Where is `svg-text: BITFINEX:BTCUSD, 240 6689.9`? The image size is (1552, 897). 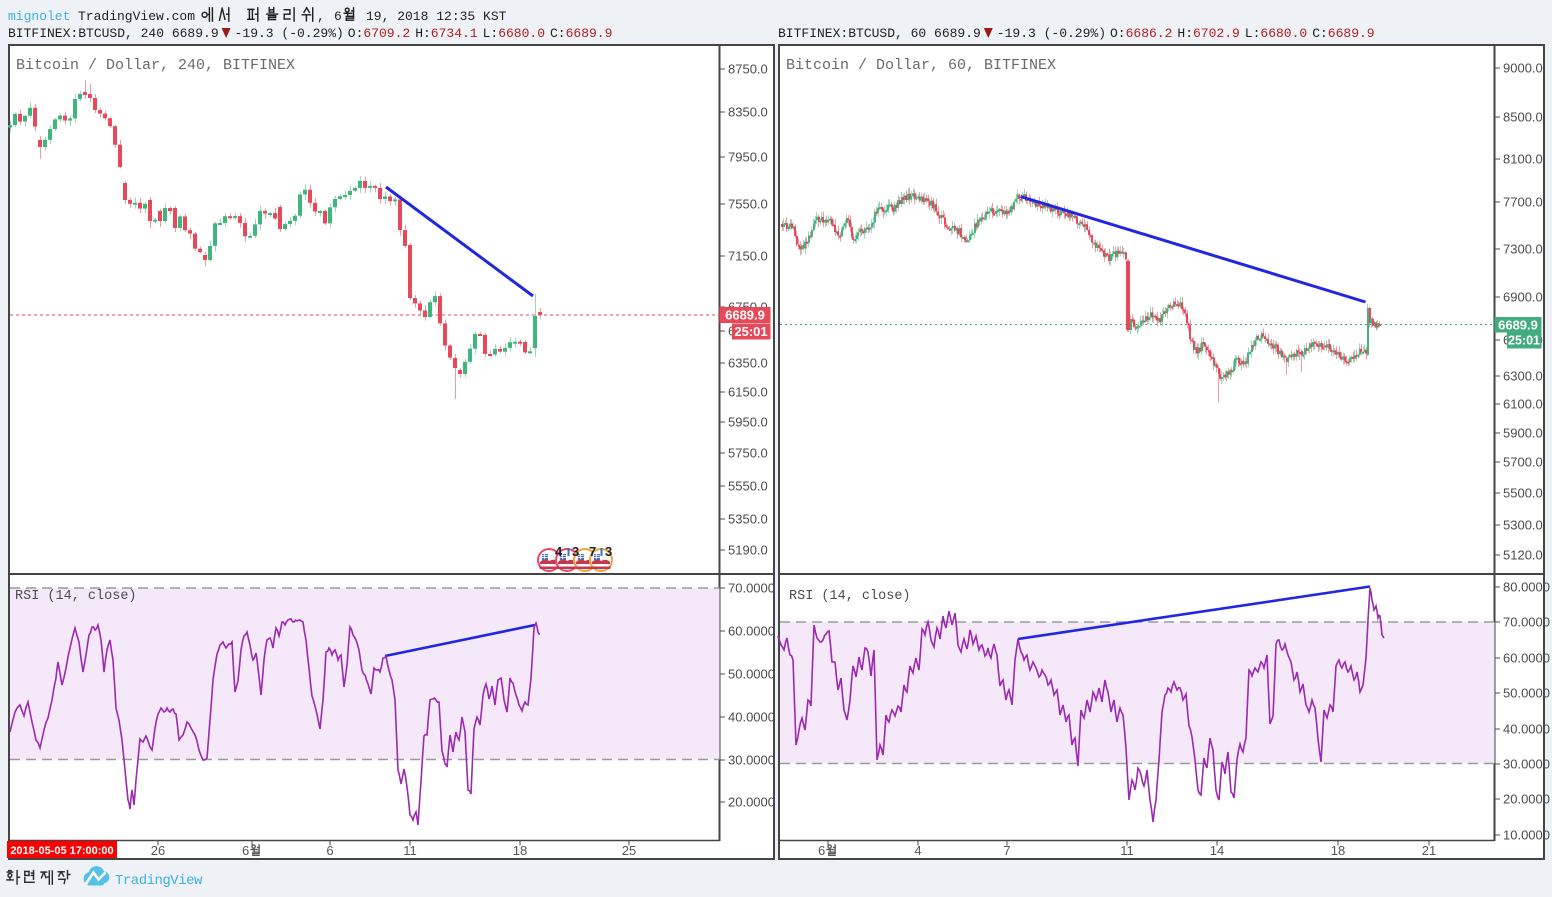 svg-text: BITFINEX:BTCUSD, 240 6689.9 is located at coordinates (113, 33).